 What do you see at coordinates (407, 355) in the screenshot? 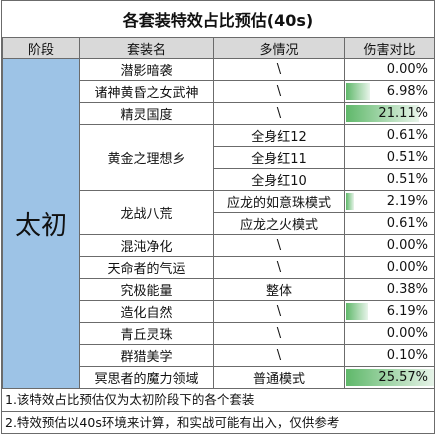
I see `ratio-value: 0.10%` at bounding box center [407, 355].